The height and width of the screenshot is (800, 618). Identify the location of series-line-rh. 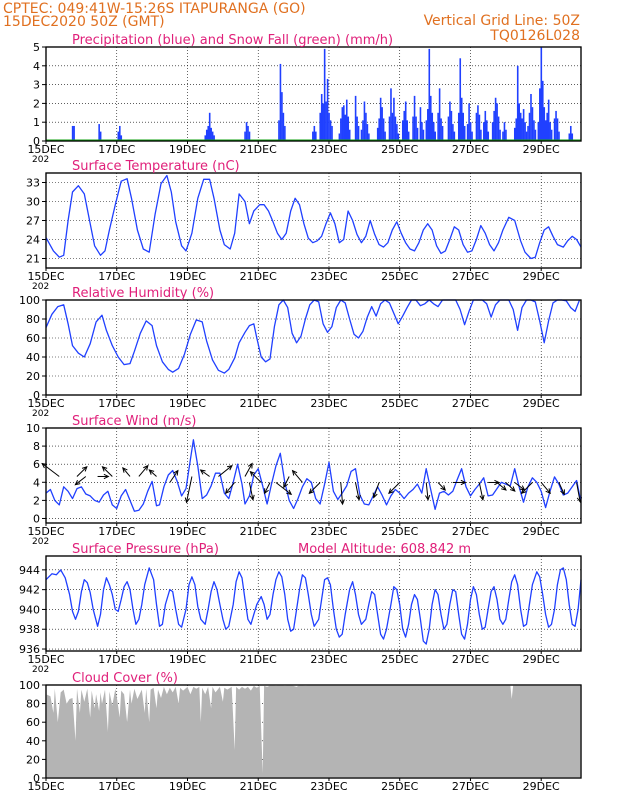
(313, 336).